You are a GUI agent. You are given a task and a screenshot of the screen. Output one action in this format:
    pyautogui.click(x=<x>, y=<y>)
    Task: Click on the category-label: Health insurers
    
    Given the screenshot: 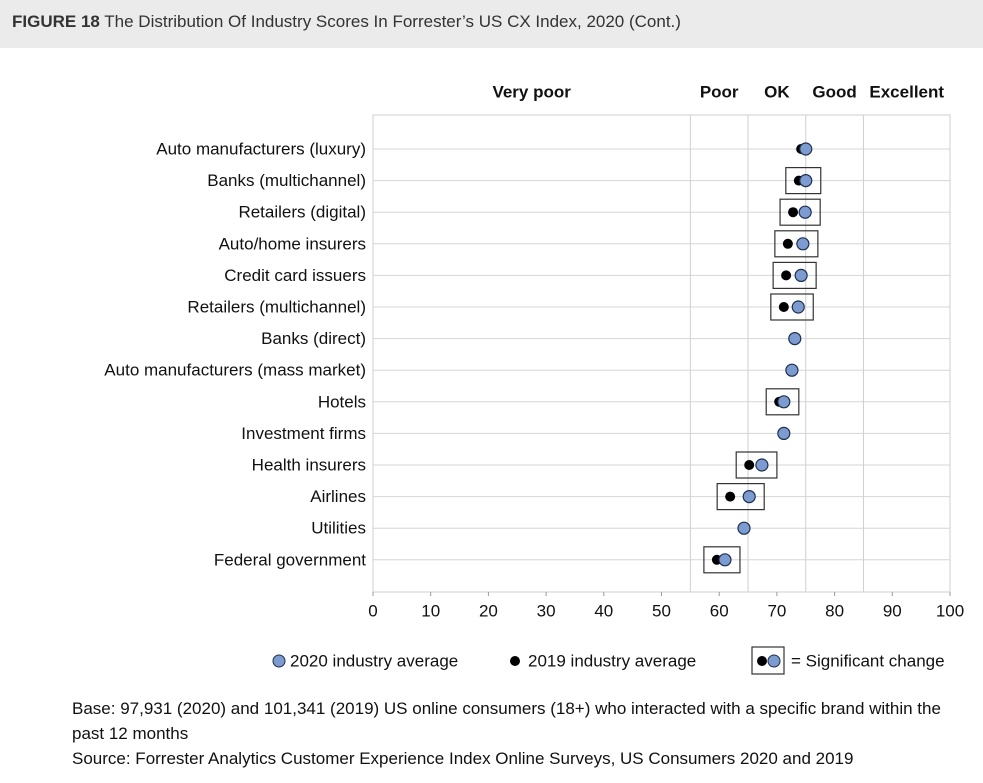 What is the action you would take?
    pyautogui.click(x=309, y=464)
    